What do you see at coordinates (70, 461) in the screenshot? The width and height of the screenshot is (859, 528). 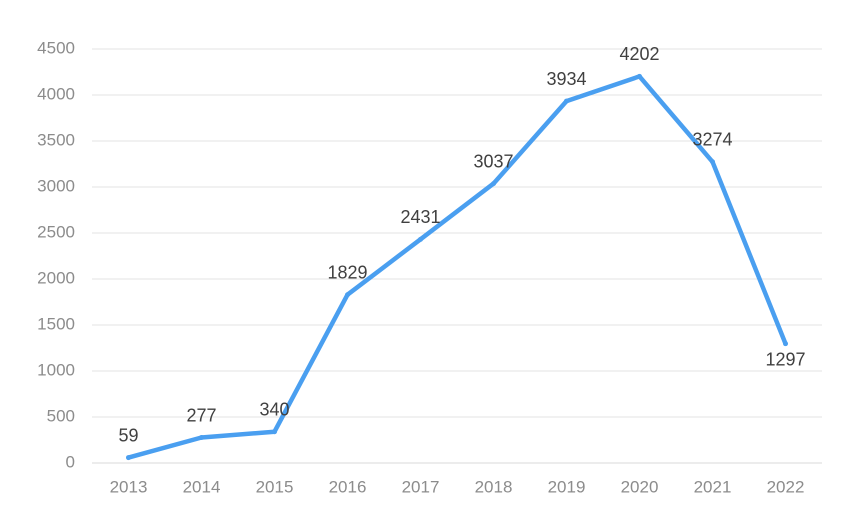 I see `y-tick-label-0: 0` at bounding box center [70, 461].